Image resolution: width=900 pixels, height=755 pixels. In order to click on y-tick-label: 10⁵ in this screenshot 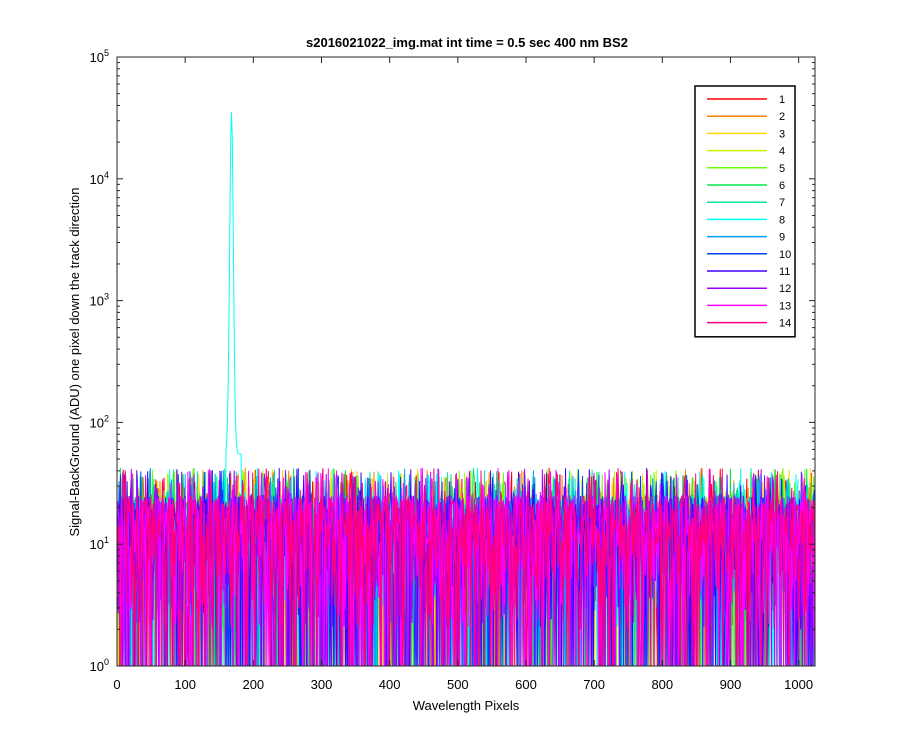, I will do `click(99, 56)`.